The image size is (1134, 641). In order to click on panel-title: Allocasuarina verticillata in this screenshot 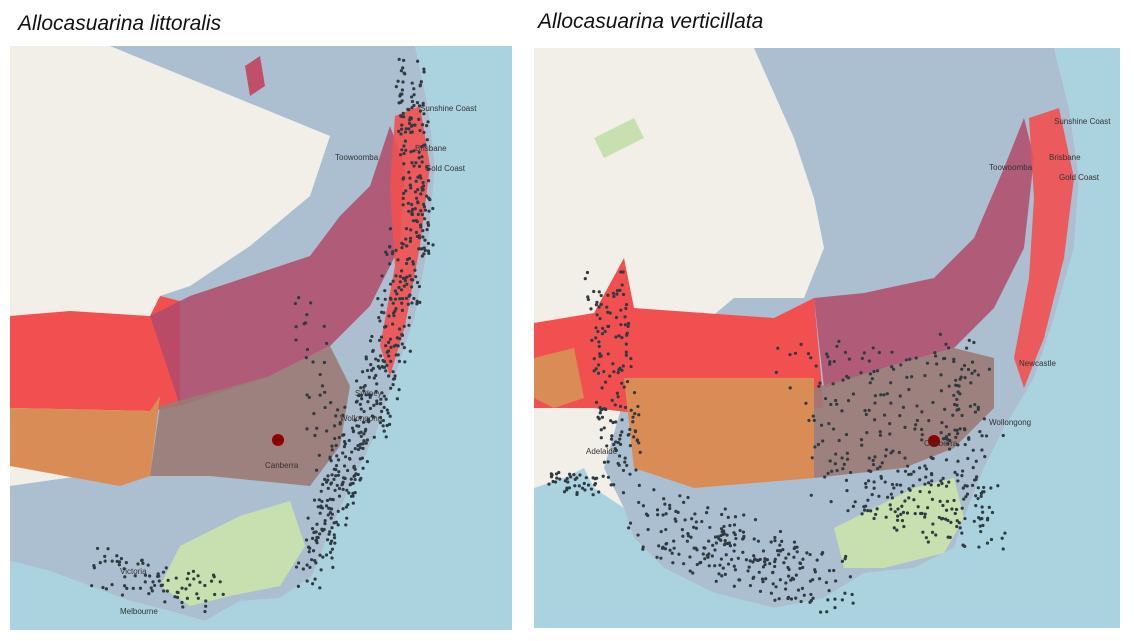, I will do `click(651, 21)`.